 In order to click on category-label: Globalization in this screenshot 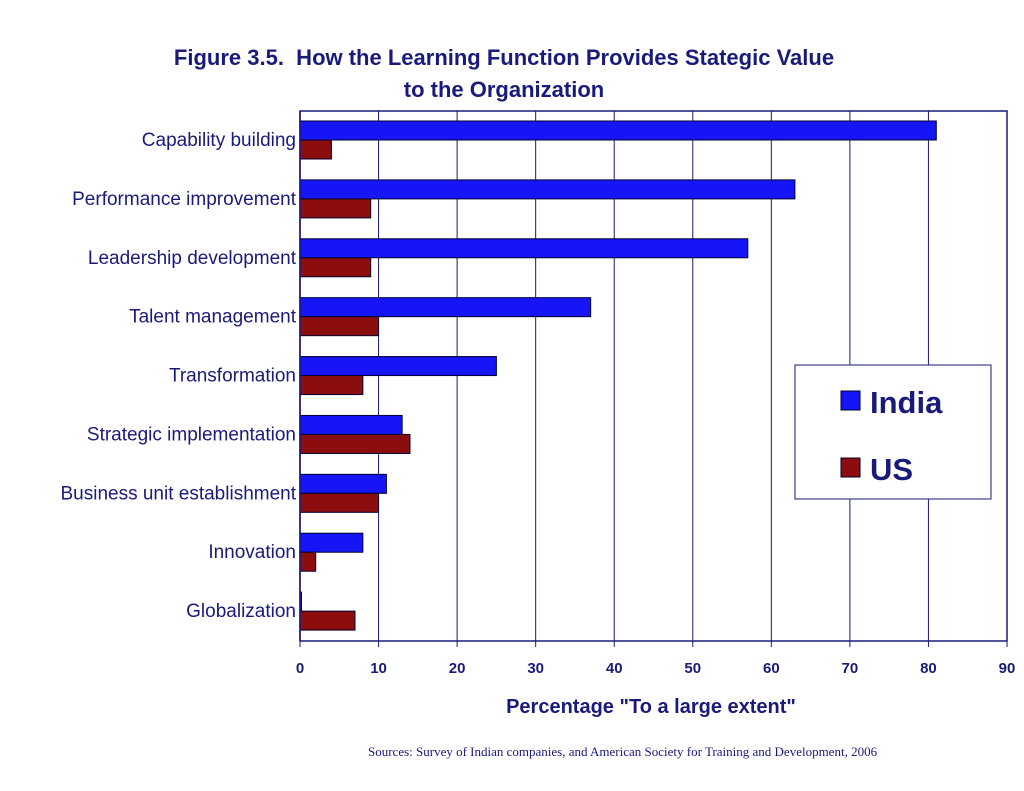, I will do `click(241, 611)`.